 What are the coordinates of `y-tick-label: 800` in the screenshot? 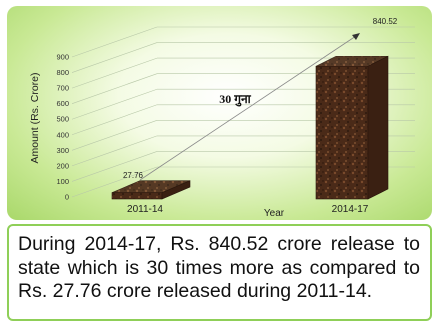 It's located at (62, 72).